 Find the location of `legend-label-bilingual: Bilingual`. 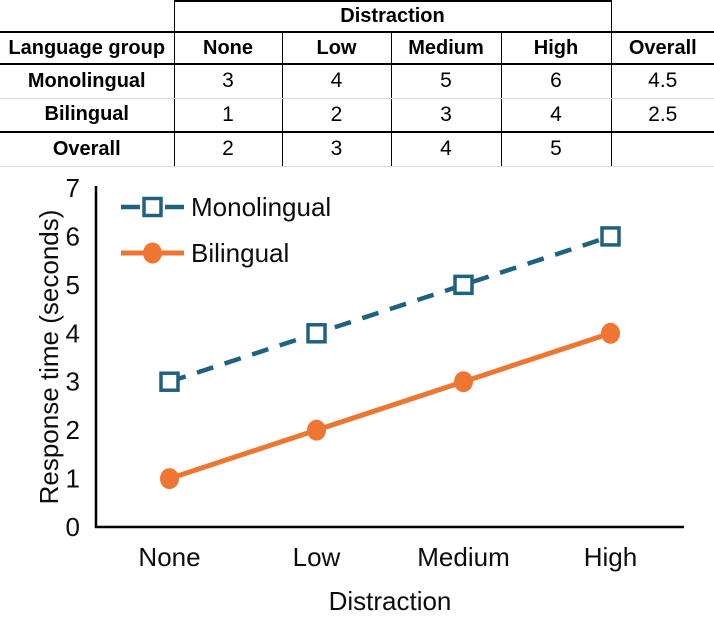

legend-label-bilingual: Bilingual is located at coordinates (240, 253).